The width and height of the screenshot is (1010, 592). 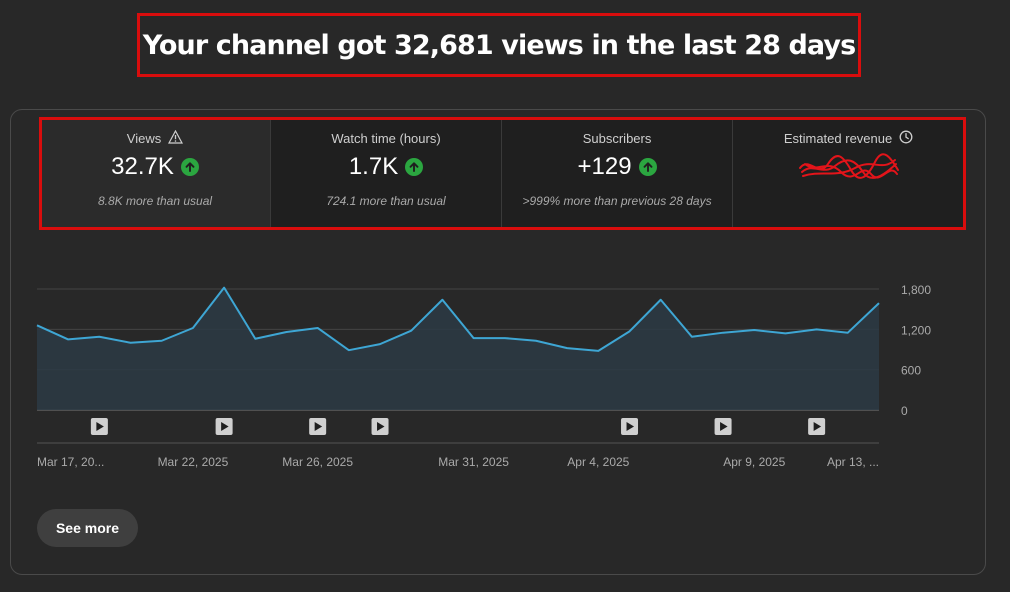 I want to click on see-more-button: See more, so click(x=87, y=528).